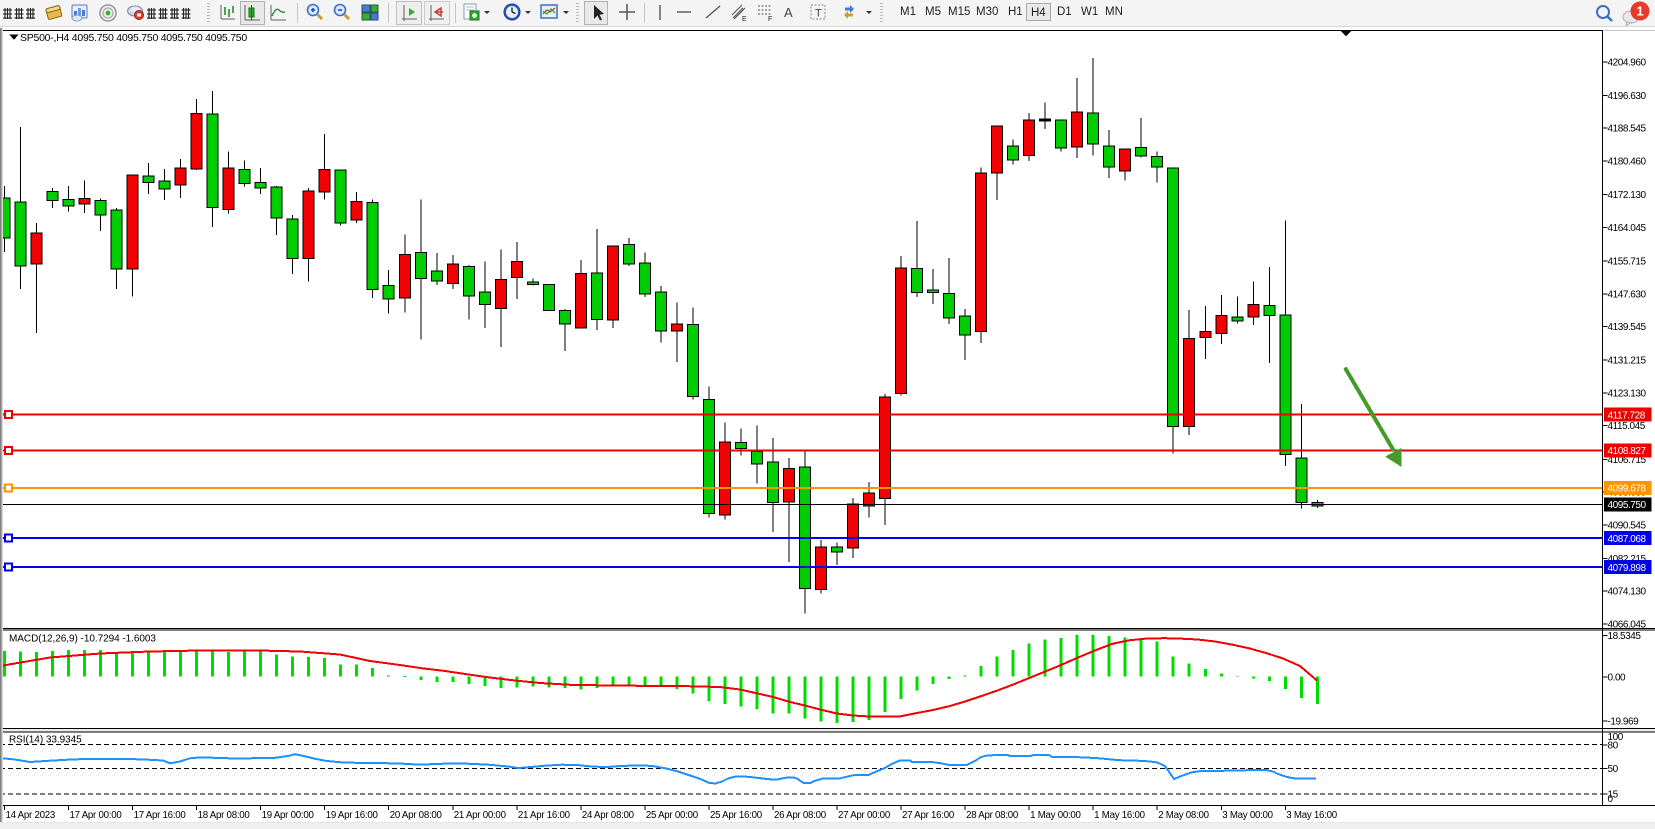  What do you see at coordinates (992, 815) in the screenshot?
I see `svg-text: 28 Apr 08:00` at bounding box center [992, 815].